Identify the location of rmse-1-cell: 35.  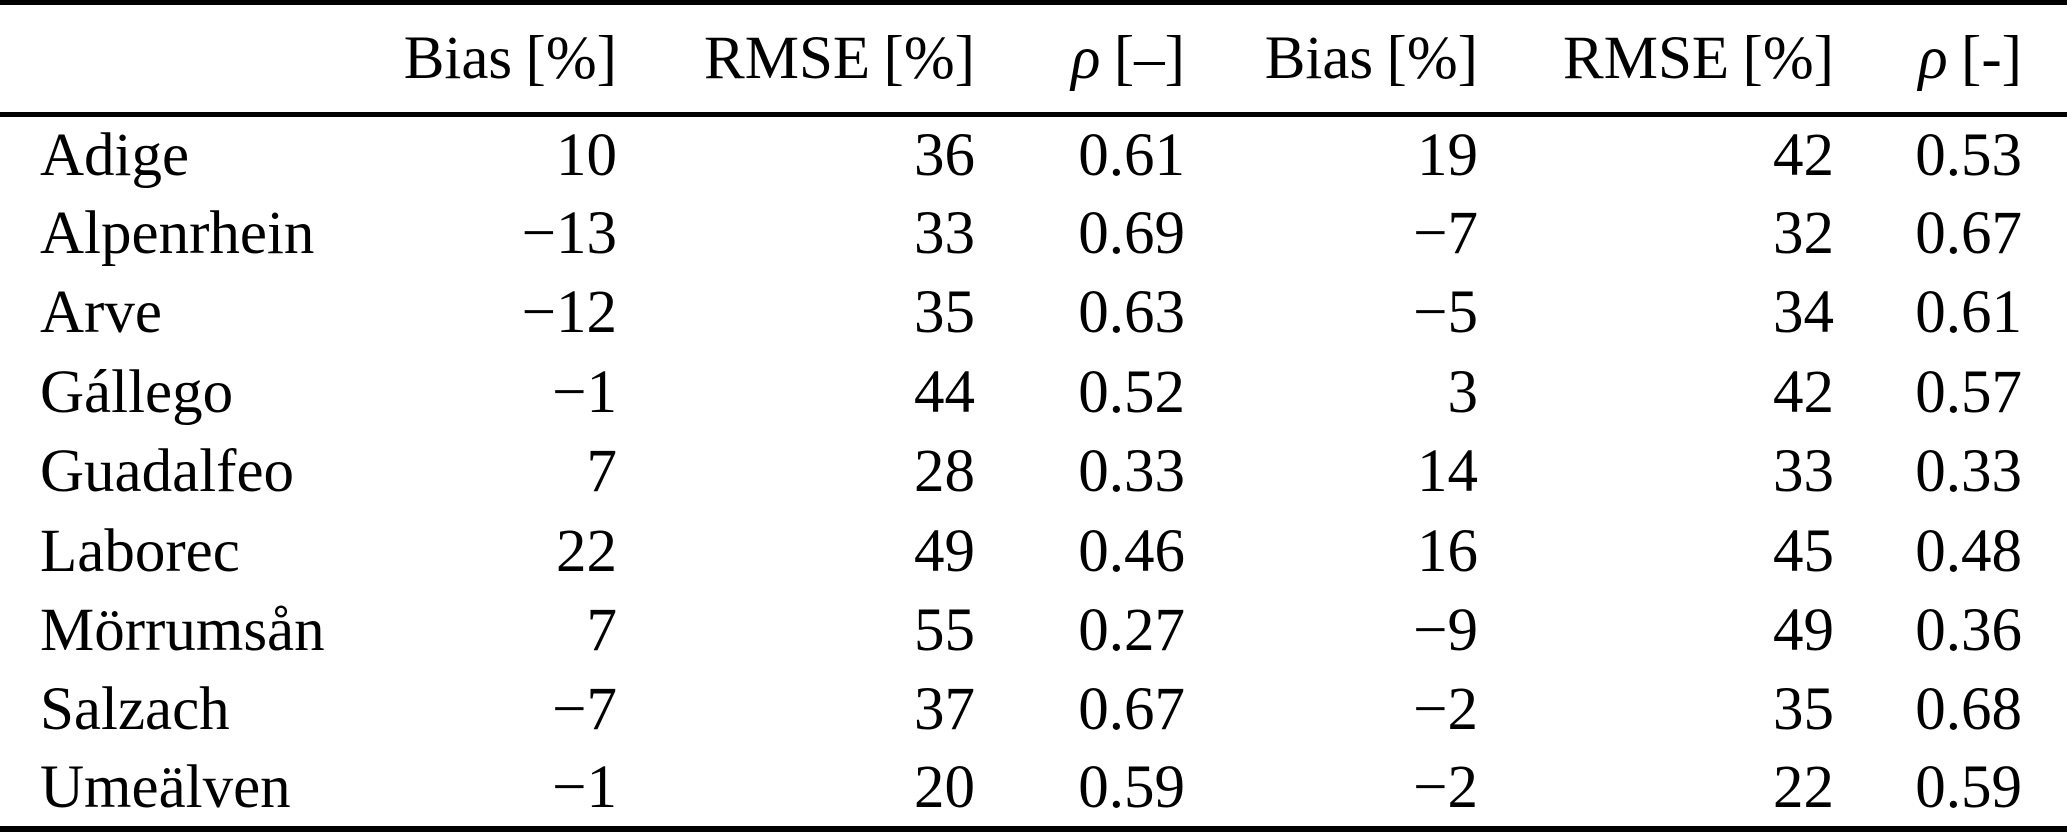
(944, 313).